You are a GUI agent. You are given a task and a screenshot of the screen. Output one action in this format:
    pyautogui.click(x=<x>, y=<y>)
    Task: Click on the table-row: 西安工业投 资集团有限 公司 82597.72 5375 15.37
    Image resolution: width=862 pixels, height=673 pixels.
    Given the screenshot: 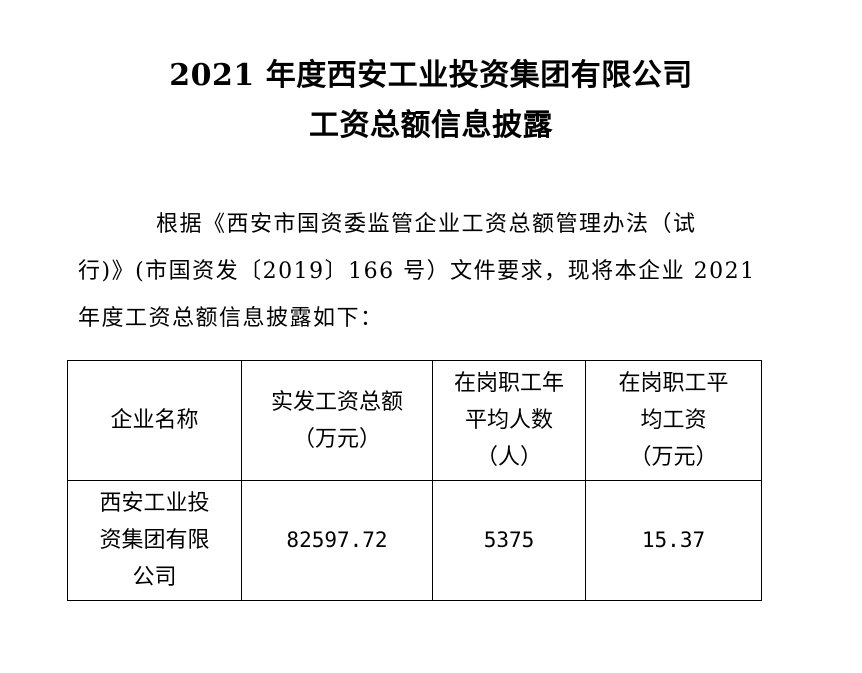 What is the action you would take?
    pyautogui.click(x=414, y=540)
    